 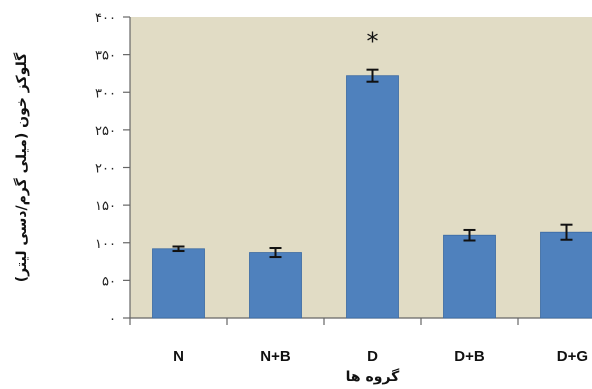 I want to click on x-axis: N N+B D D+B D+G, so click(x=360, y=341).